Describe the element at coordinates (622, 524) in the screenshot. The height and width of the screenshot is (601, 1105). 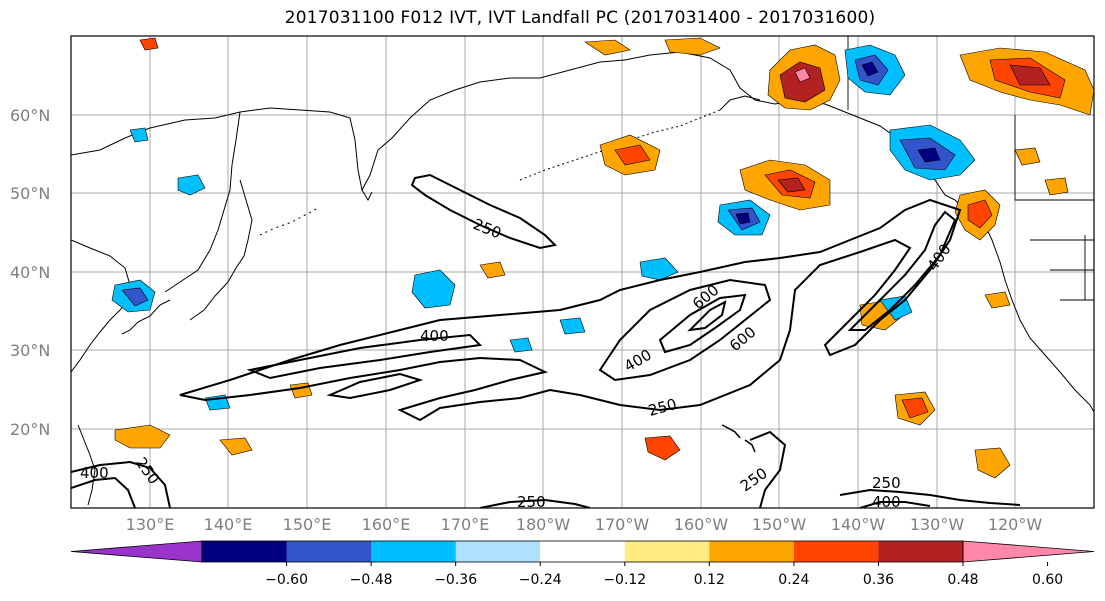
I see `lon-label: 170°W` at that location.